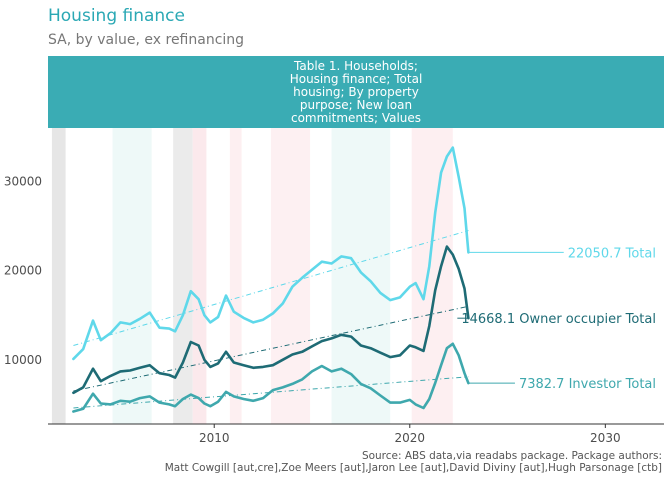 The width and height of the screenshot is (672, 480). Describe the element at coordinates (214, 438) in the screenshot. I see `x-tick-label-2010: 2010` at that location.